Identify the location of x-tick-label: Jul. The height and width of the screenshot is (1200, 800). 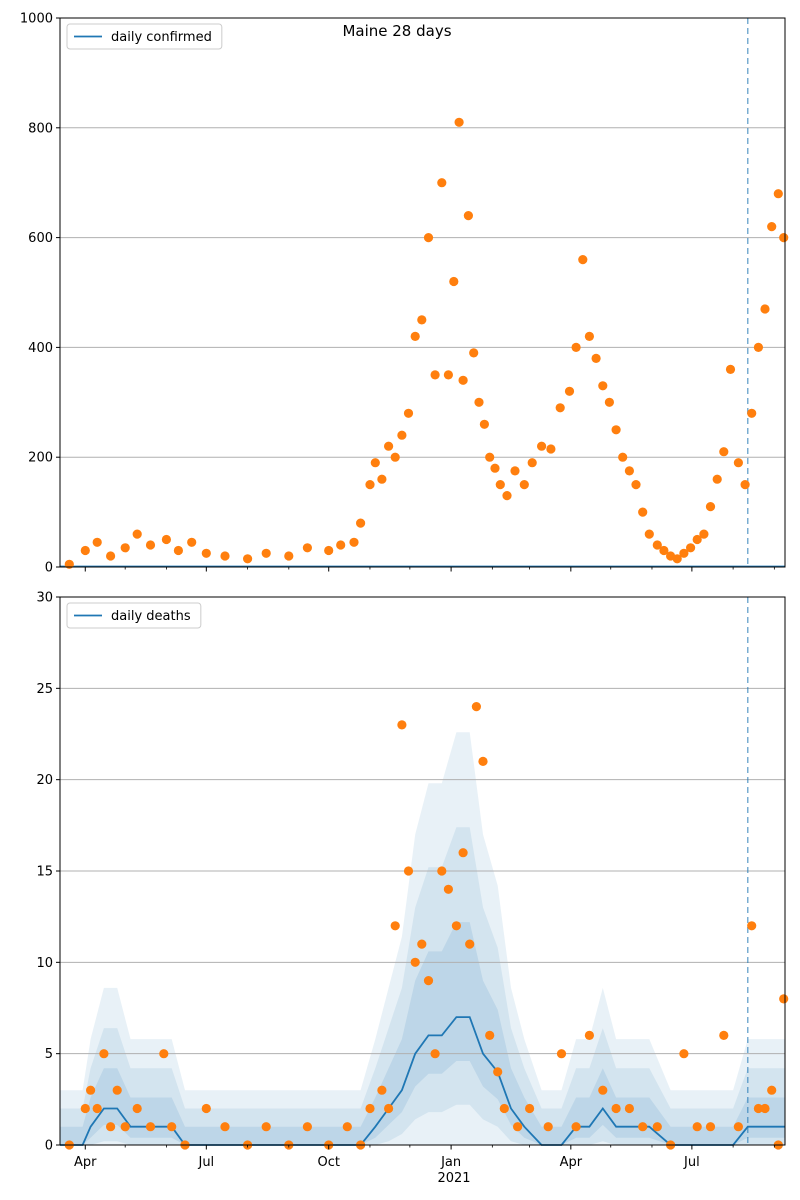
(205, 1162).